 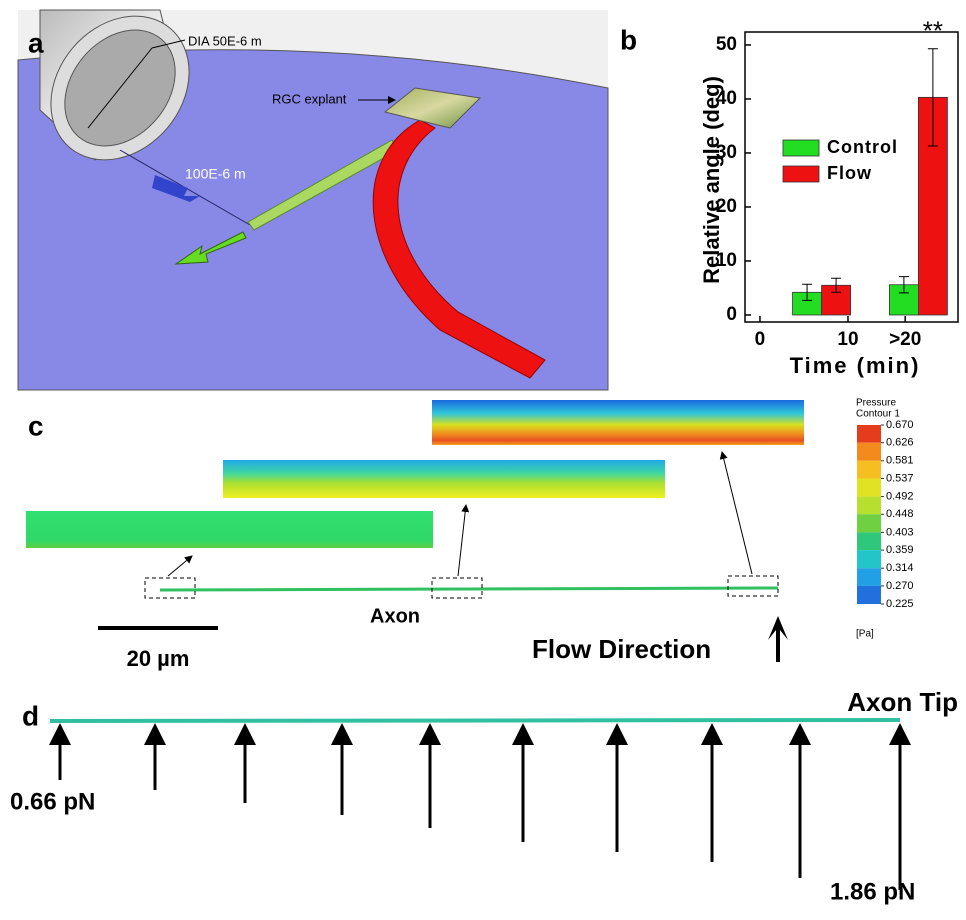 I want to click on panel-label: c, so click(x=36, y=425).